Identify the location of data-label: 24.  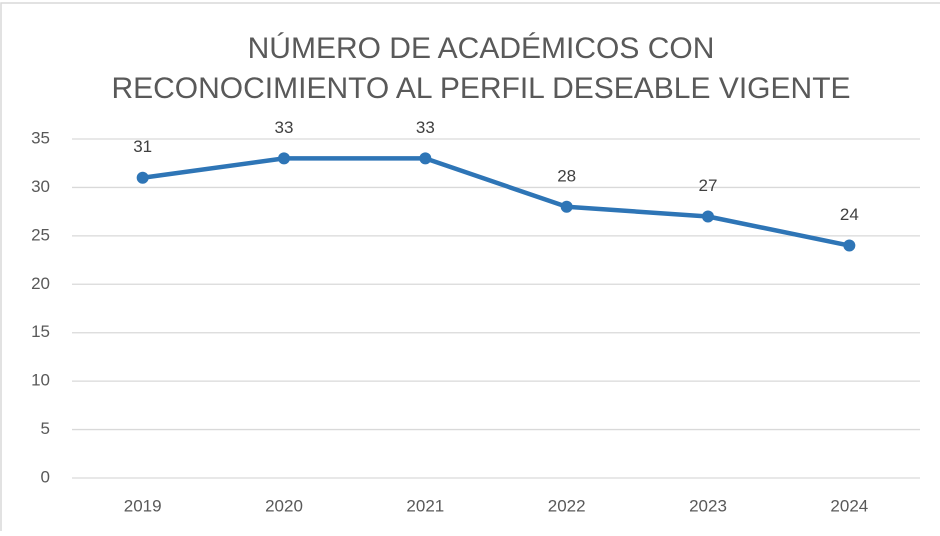
(849, 214).